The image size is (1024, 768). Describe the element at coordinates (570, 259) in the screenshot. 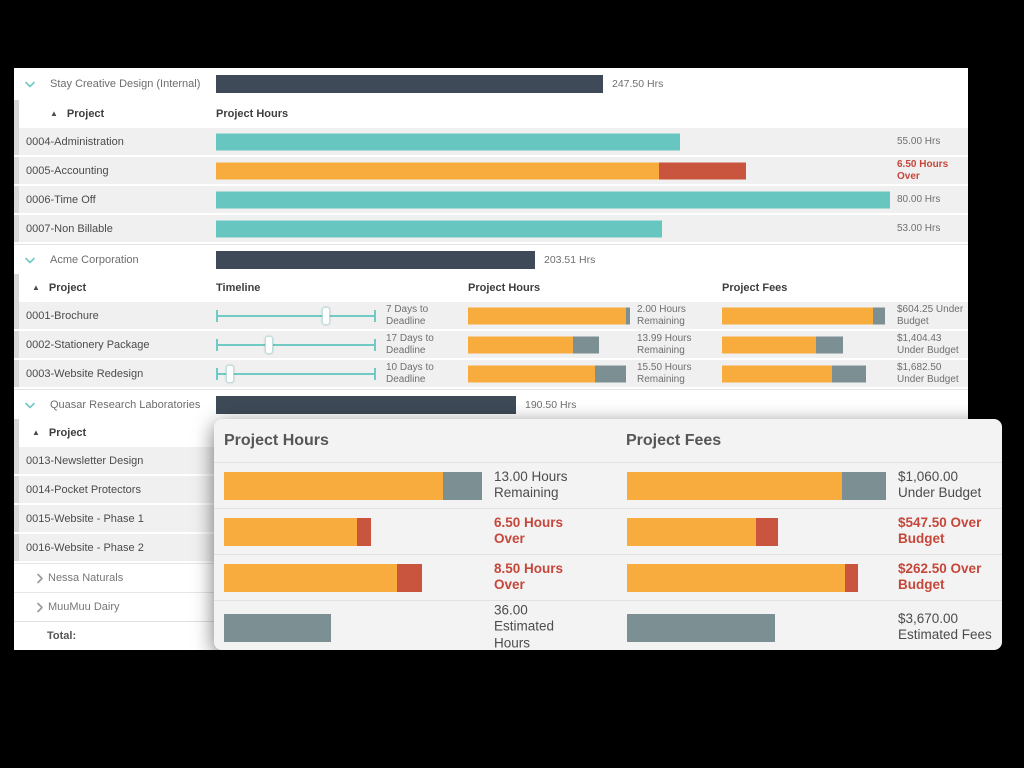

I see `total-hours-value: 203.51 Hrs` at that location.